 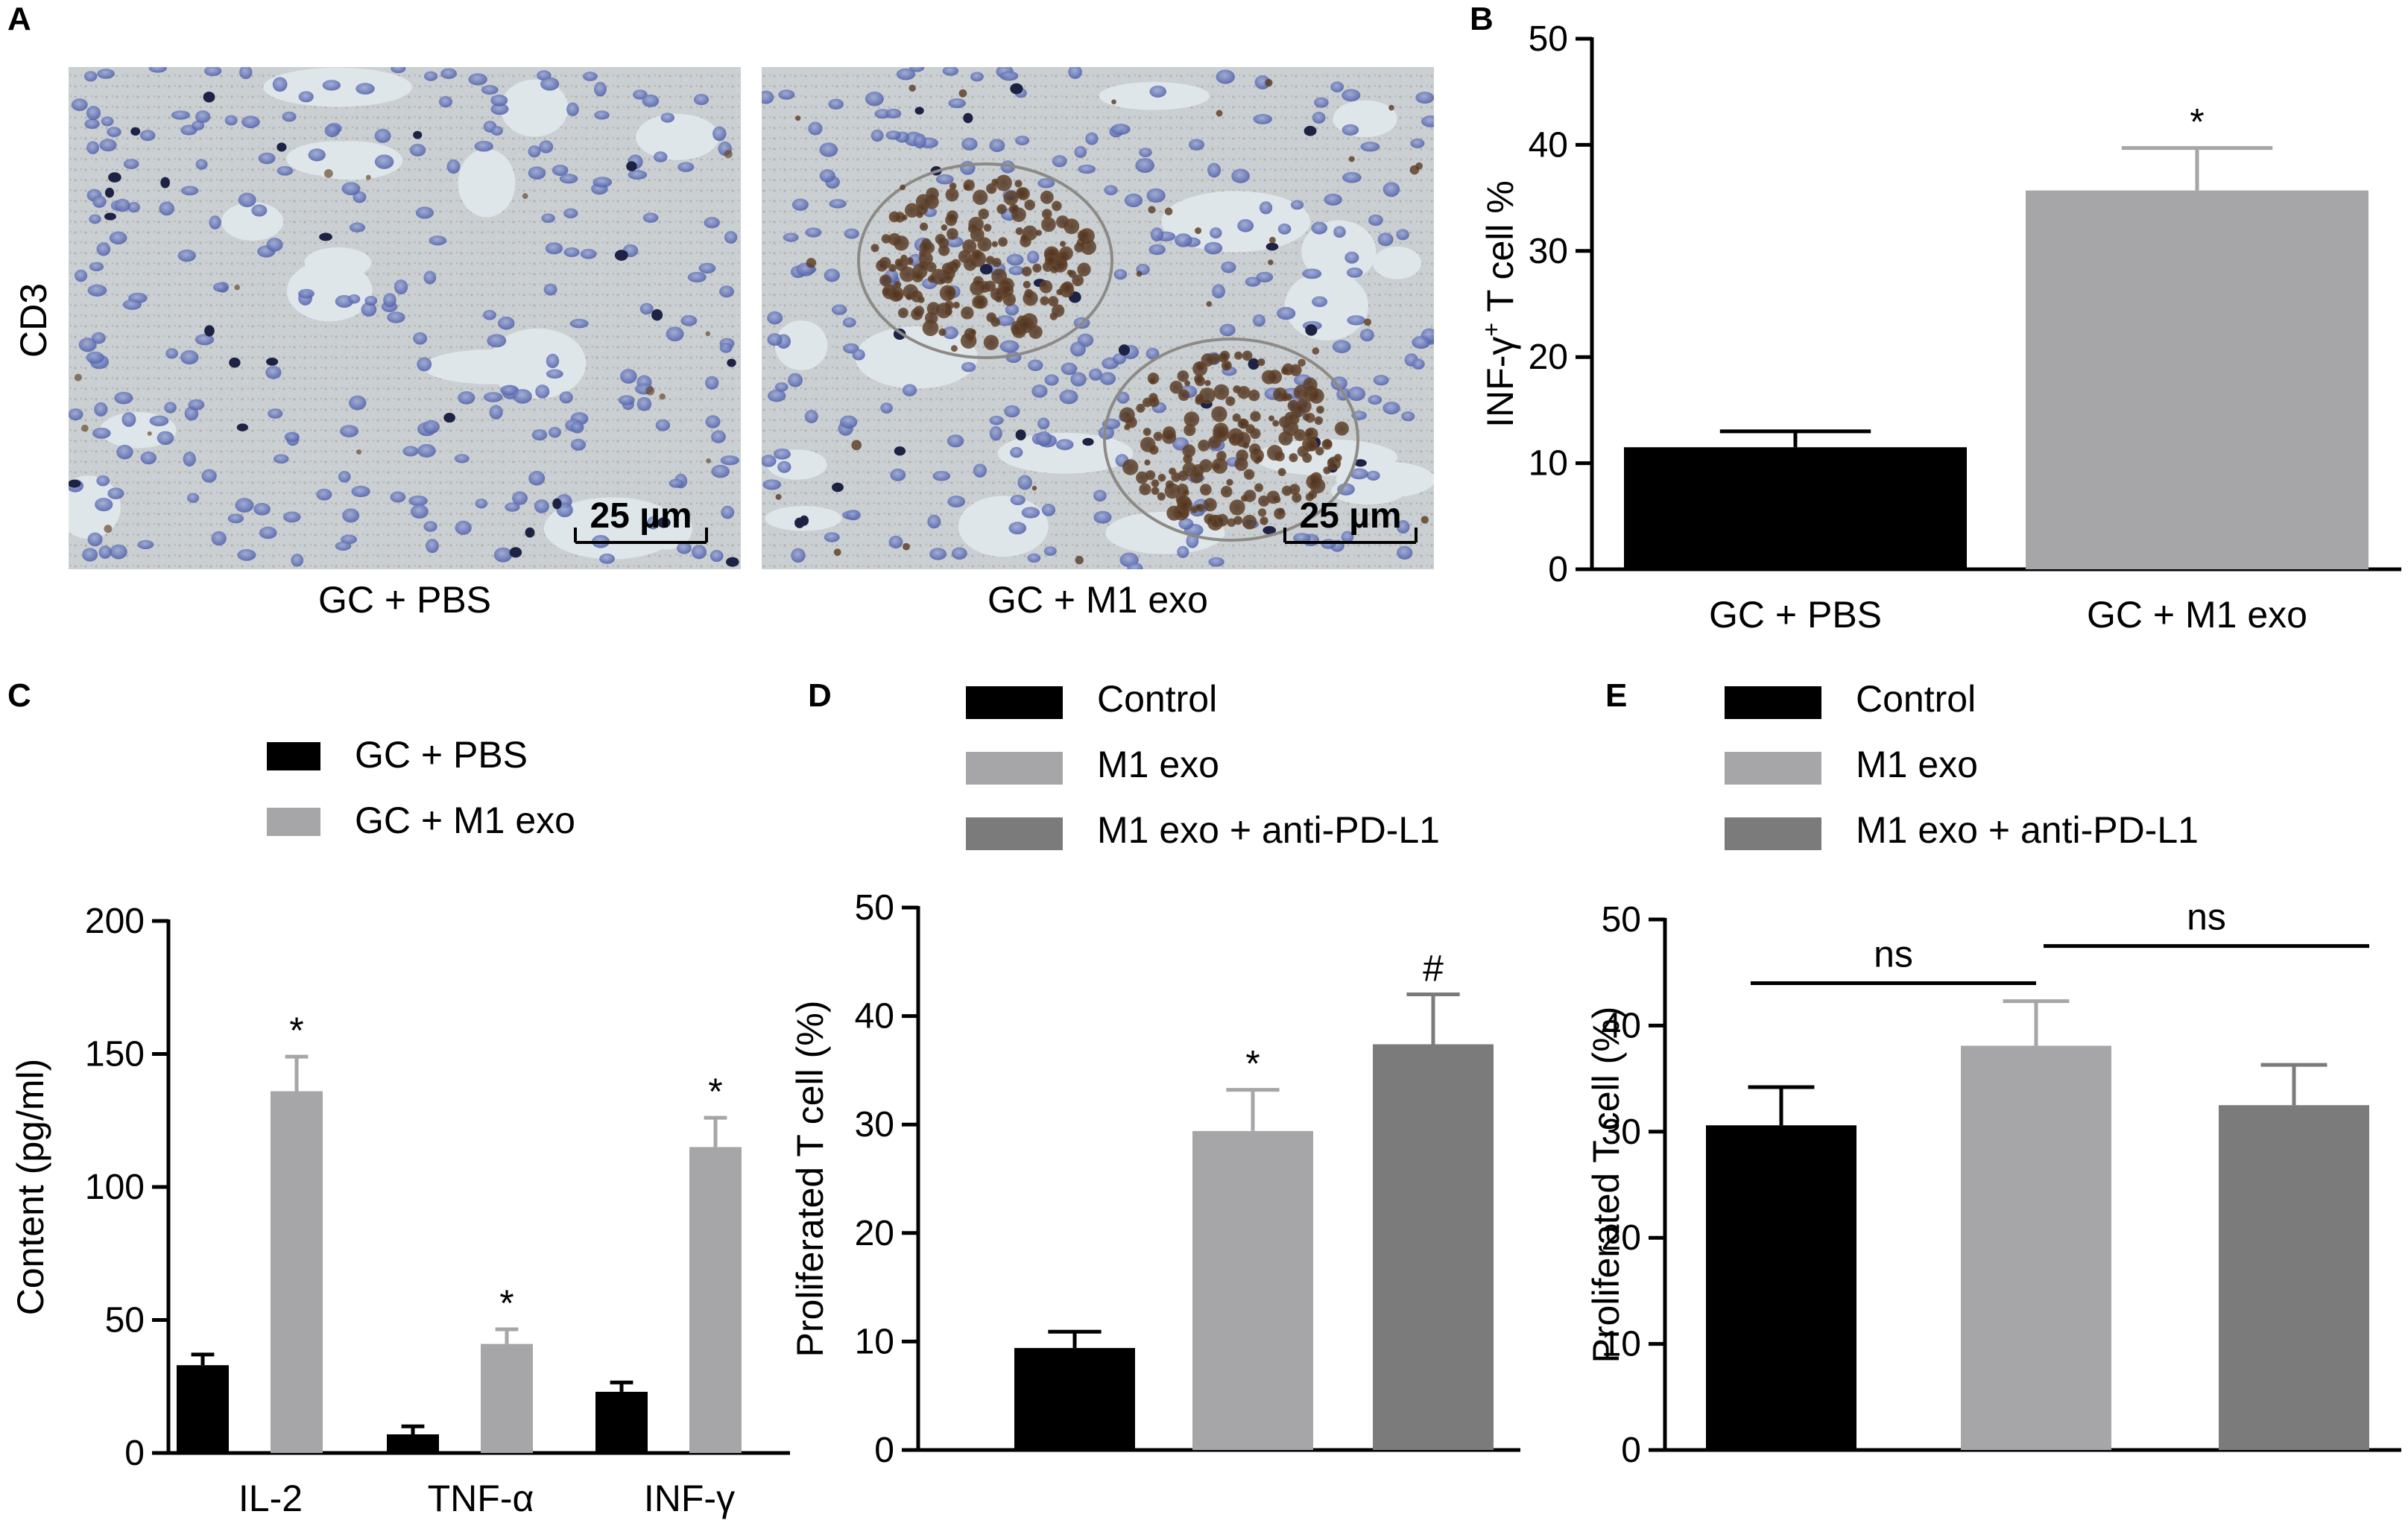 What do you see at coordinates (1616, 695) in the screenshot?
I see `panel-e-label: E` at bounding box center [1616, 695].